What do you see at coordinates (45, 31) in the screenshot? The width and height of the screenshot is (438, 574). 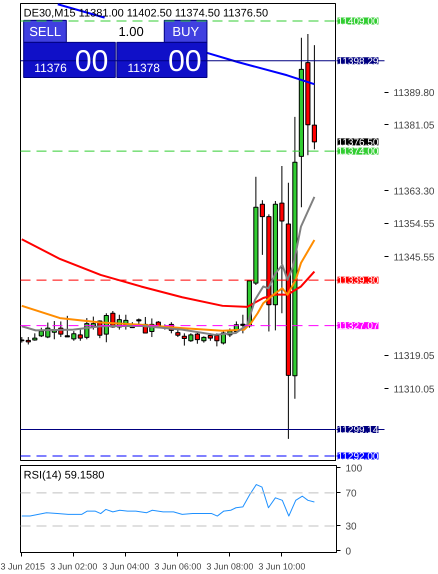 I see `annotation: SELL` at bounding box center [45, 31].